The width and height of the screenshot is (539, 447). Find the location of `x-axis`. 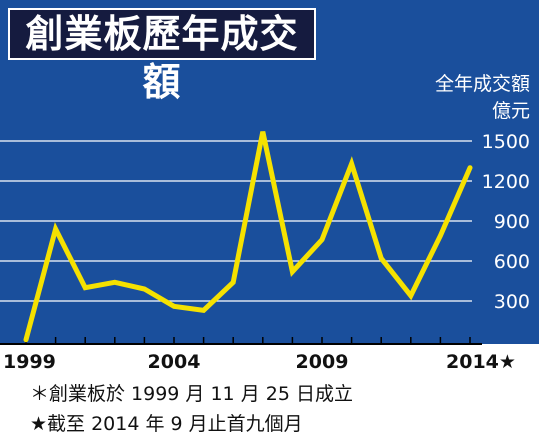

x-axis is located at coordinates (269, 356).